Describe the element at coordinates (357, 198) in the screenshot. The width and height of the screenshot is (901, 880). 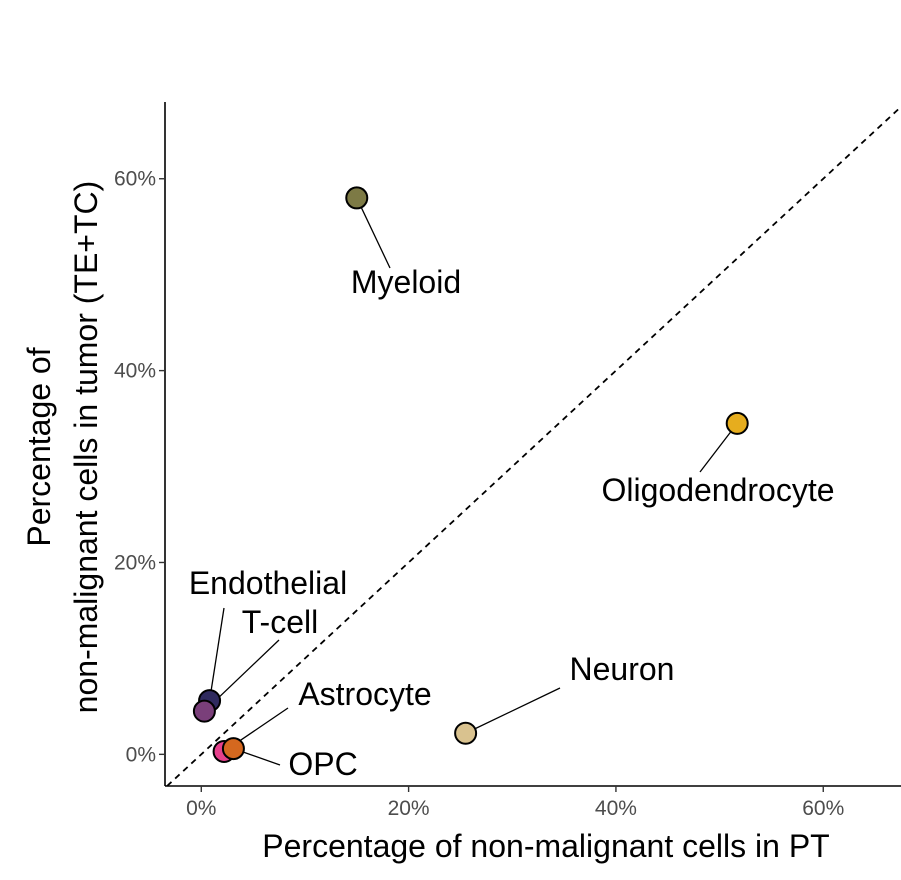
I see `point-myeloid` at that location.